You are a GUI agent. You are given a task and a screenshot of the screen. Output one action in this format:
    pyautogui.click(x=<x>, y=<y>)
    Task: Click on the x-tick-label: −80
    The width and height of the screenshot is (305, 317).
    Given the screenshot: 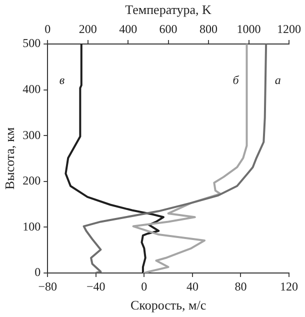 What is the action you would take?
    pyautogui.click(x=47, y=286)
    